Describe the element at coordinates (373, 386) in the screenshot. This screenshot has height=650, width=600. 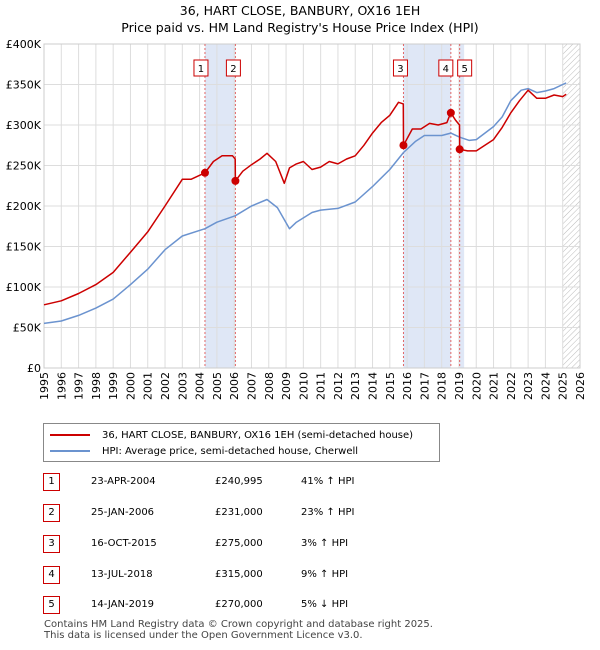
I see `x-tick-label: 2014` at that location.